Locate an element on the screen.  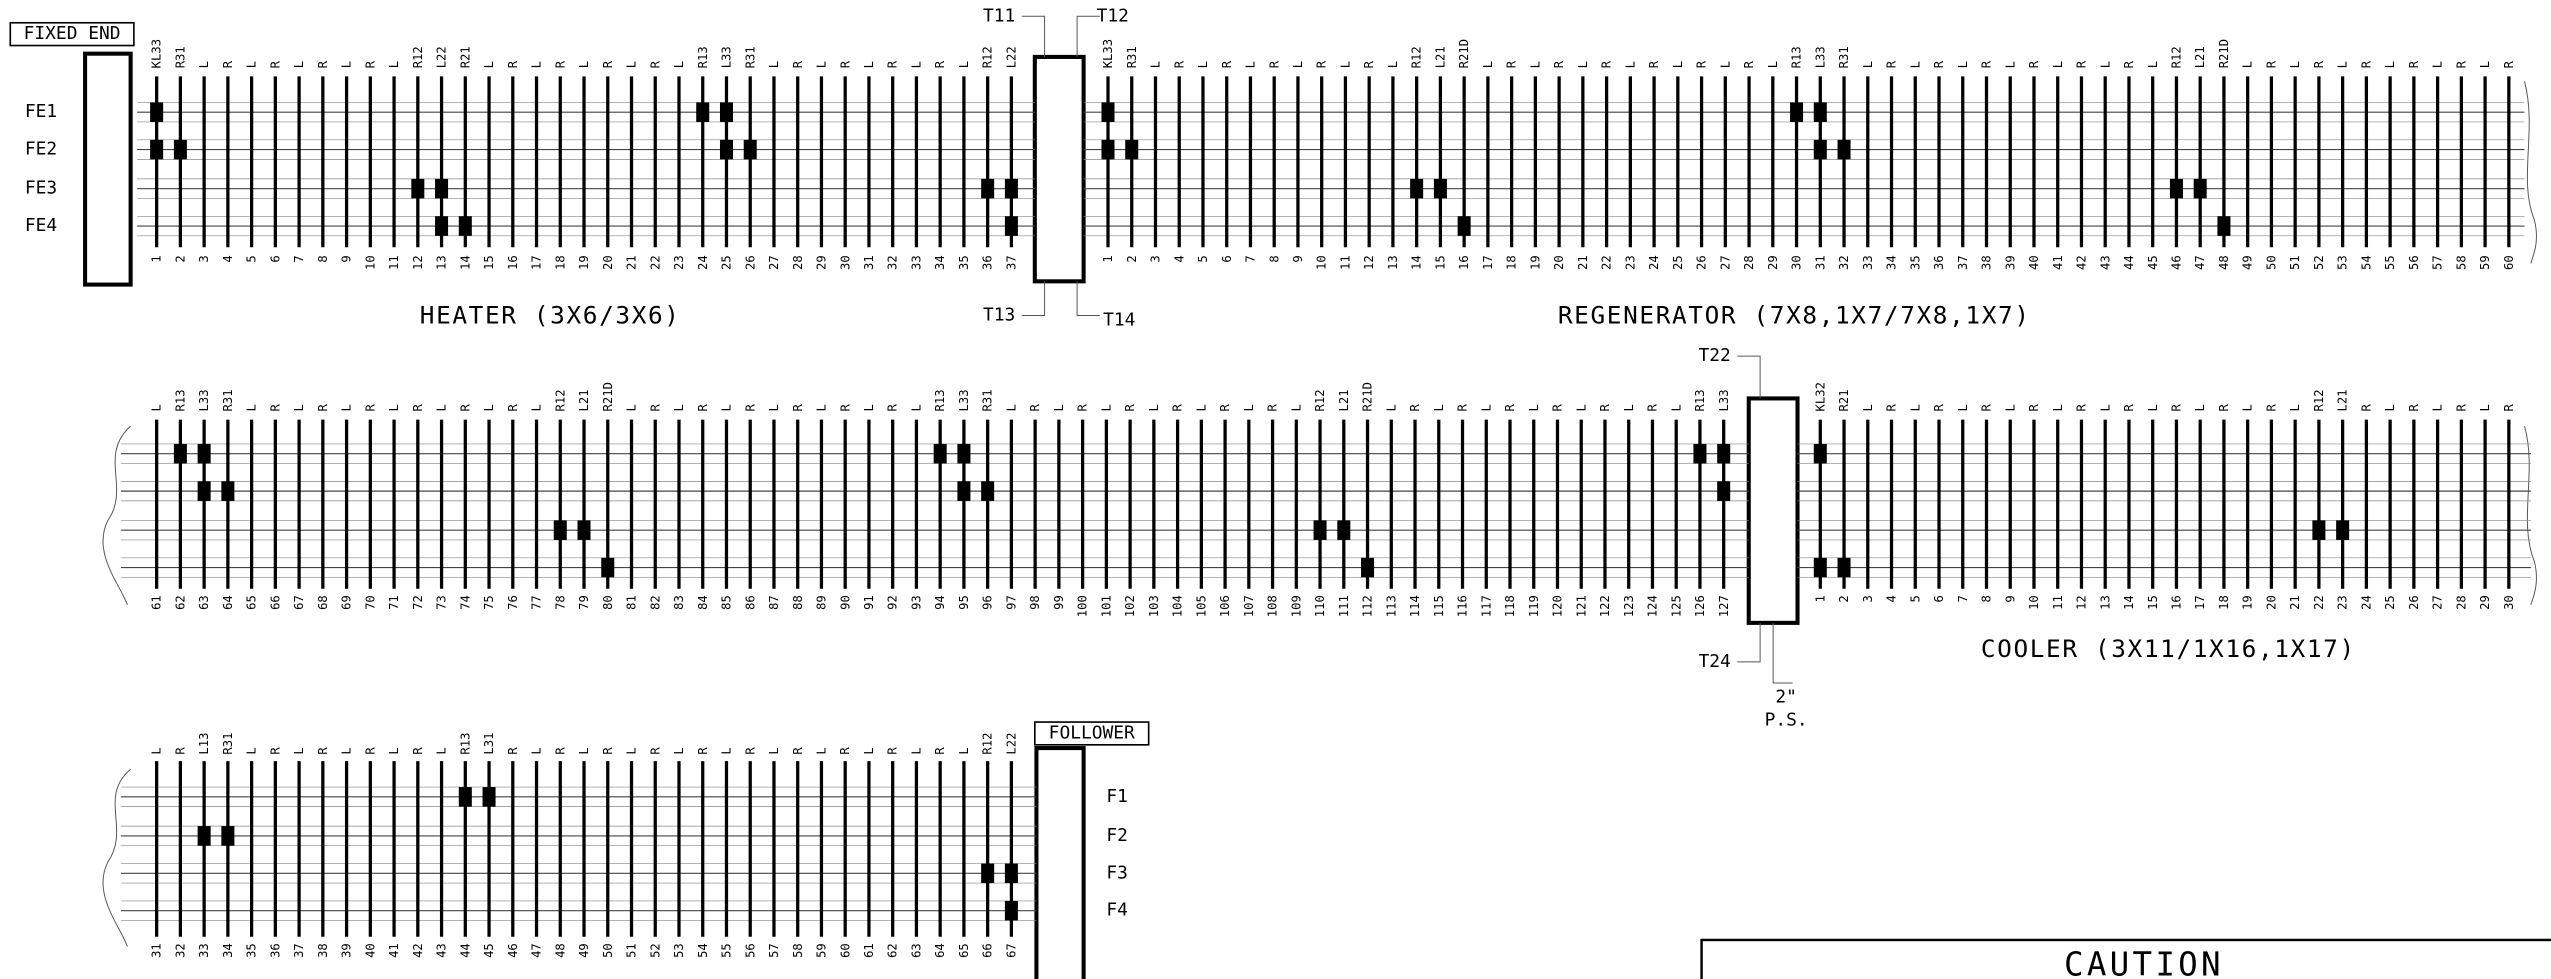
tube-number: 17 is located at coordinates (2200, 602).